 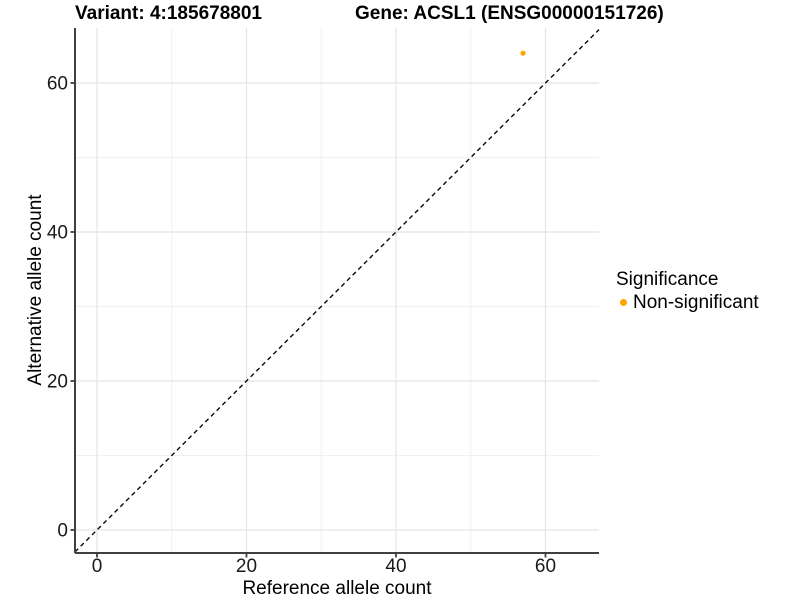 I want to click on y-tick-label: 0, so click(x=62, y=530).